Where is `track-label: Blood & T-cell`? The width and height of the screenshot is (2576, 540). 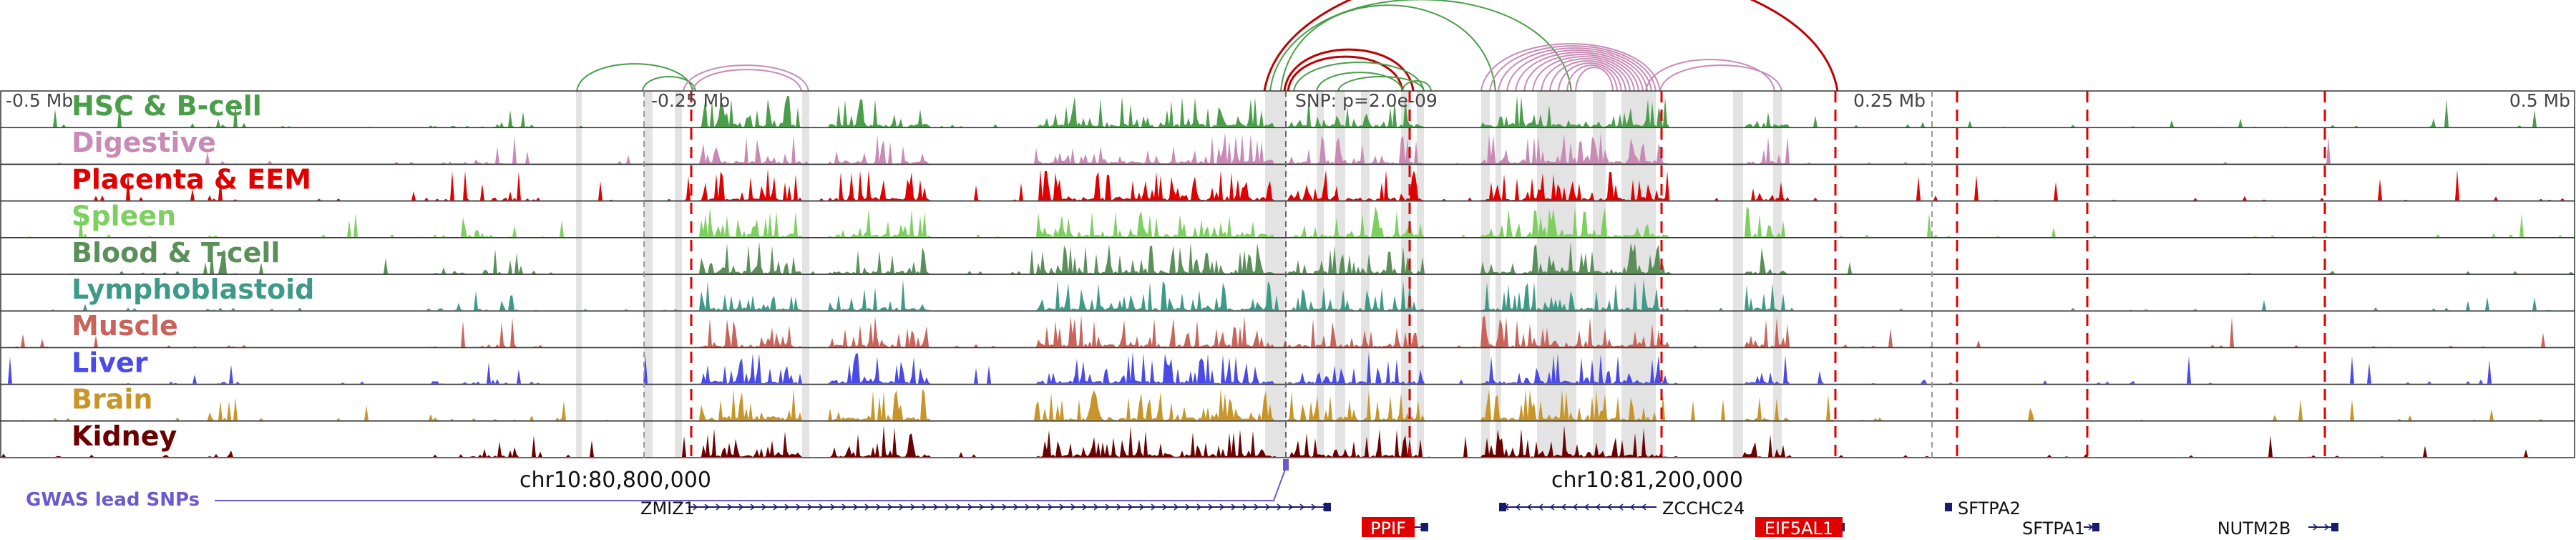 track-label: Blood & T-cell is located at coordinates (176, 253).